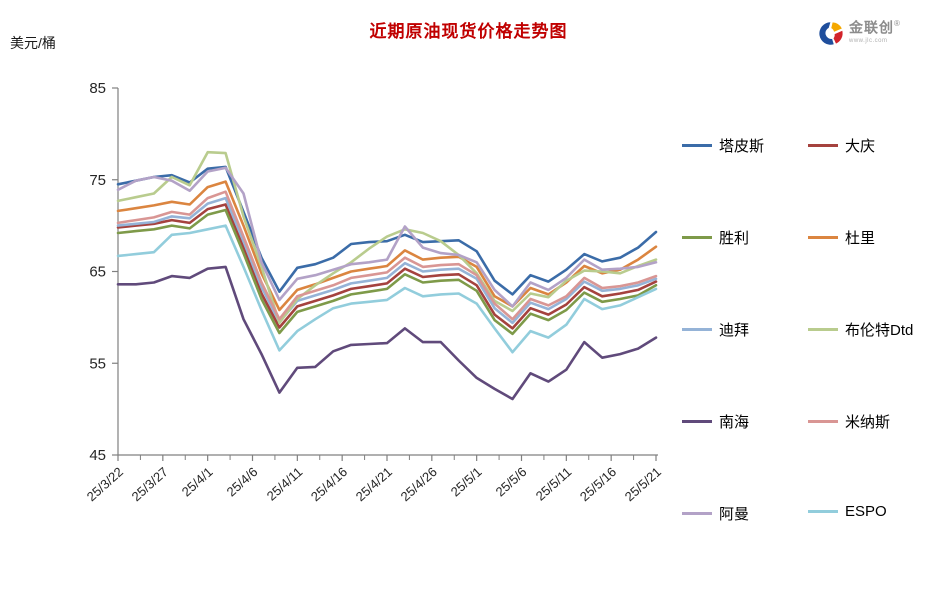 The width and height of the screenshot is (937, 601). I want to click on y-tick-label: 85, so click(97, 88).